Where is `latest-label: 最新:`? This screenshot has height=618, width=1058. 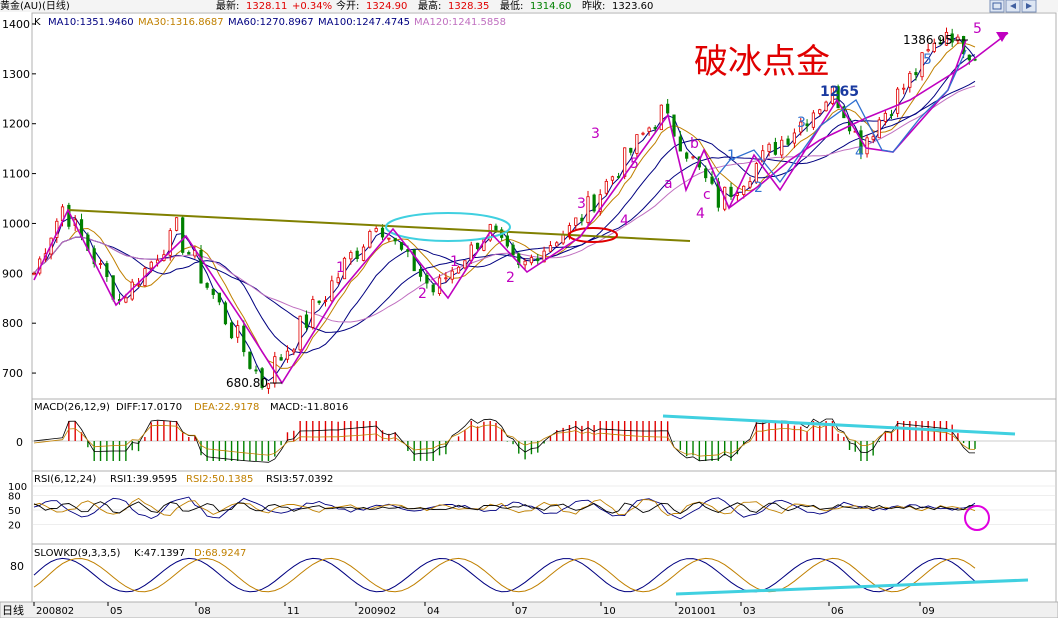
latest-label: 最新: is located at coordinates (227, 6).